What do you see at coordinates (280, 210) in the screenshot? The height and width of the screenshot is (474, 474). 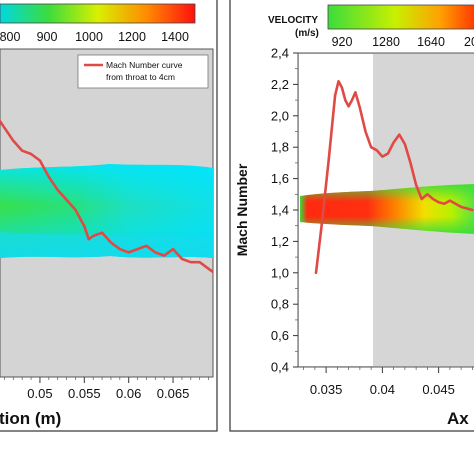 I see `right-y-tick-label: 1,4` at bounding box center [280, 210].